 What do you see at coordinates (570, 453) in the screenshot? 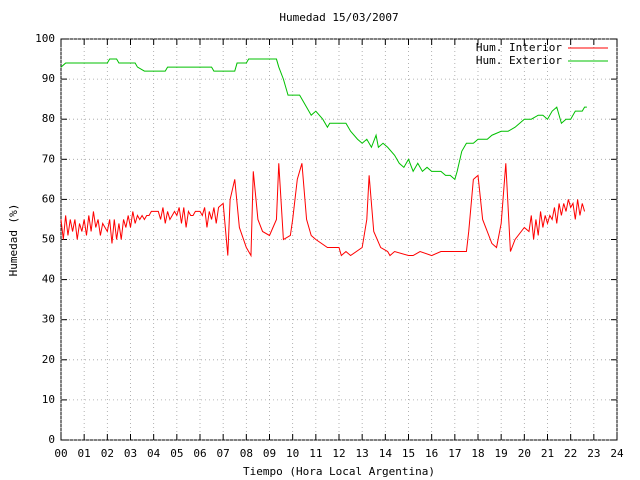
I see `x-tick-label: 22` at bounding box center [570, 453].